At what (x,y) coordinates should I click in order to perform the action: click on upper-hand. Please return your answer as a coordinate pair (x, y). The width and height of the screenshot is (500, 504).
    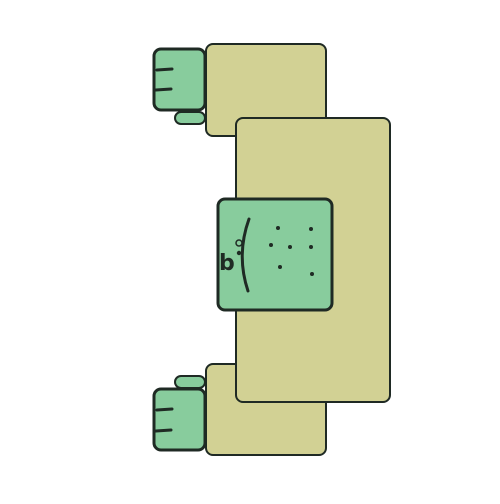
    Looking at the image, I should click on (179, 79).